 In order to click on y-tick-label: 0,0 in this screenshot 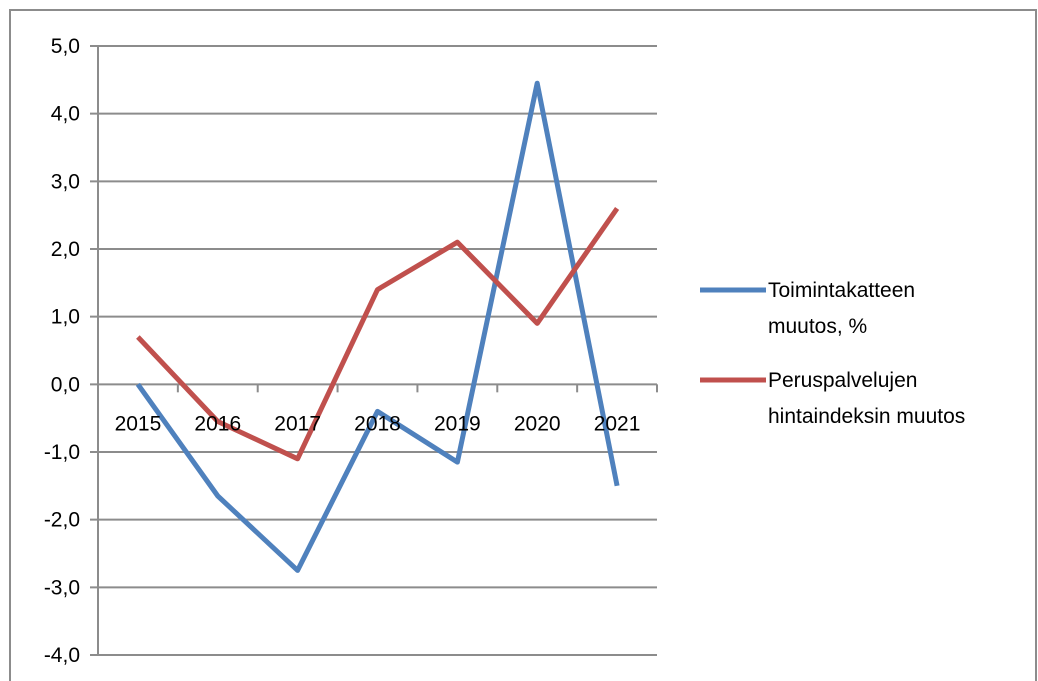, I will do `click(65, 384)`.